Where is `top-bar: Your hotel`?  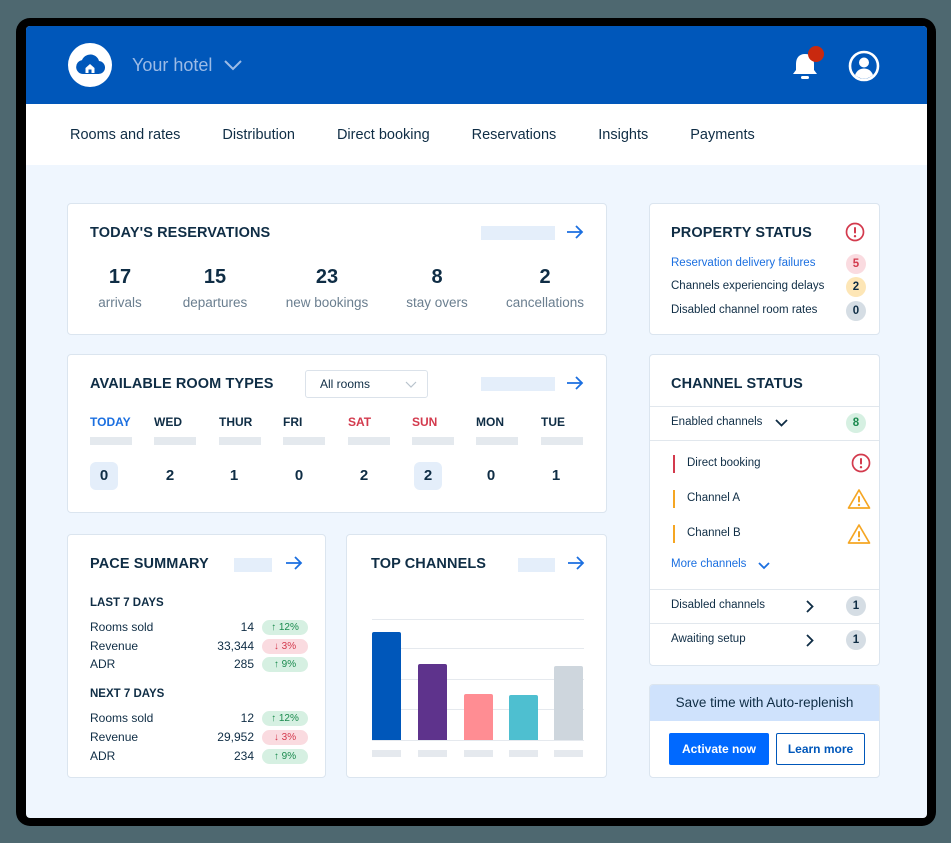 top-bar: Your hotel is located at coordinates (476, 65).